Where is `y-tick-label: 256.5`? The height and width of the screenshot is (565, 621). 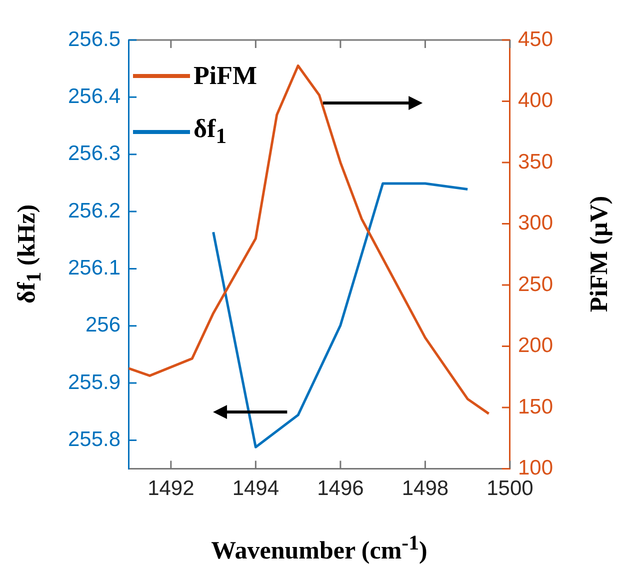
y-tick-label: 256.5 is located at coordinates (94, 39).